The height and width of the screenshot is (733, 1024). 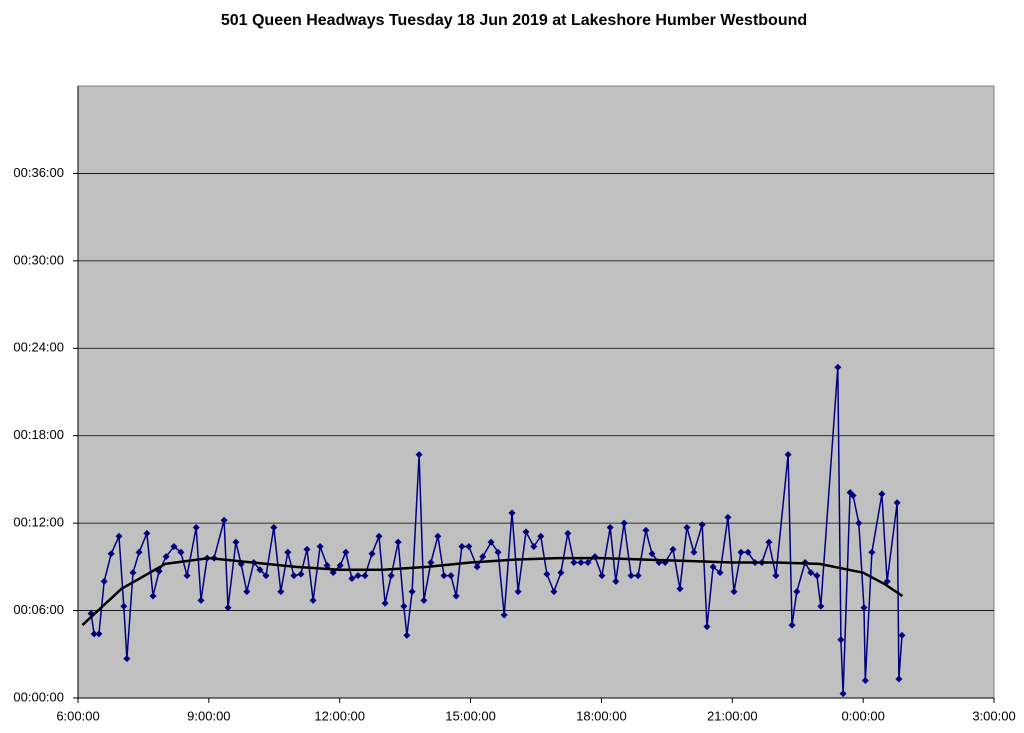 I want to click on x-tick-label: 15:00:00, so click(x=470, y=715).